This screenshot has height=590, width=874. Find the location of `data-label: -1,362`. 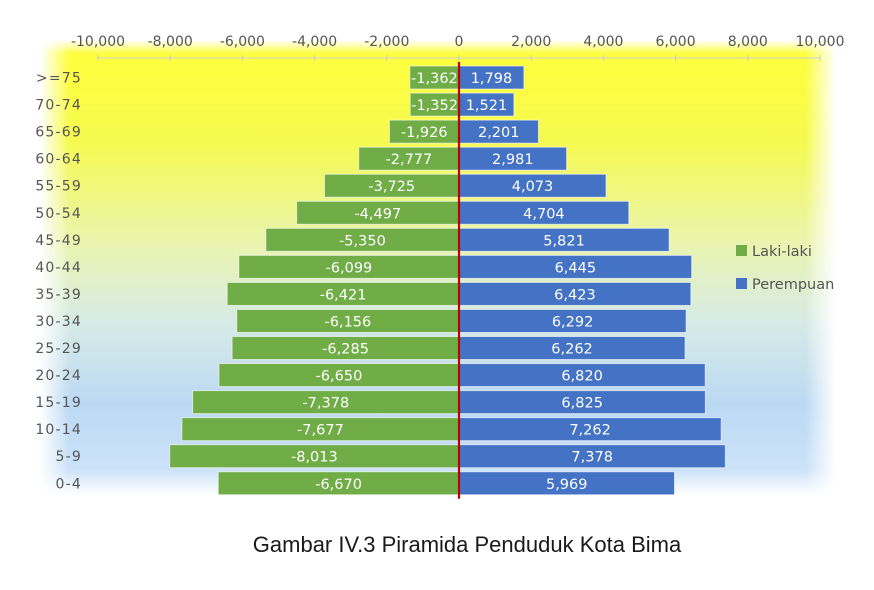

data-label: -1,362 is located at coordinates (434, 79).